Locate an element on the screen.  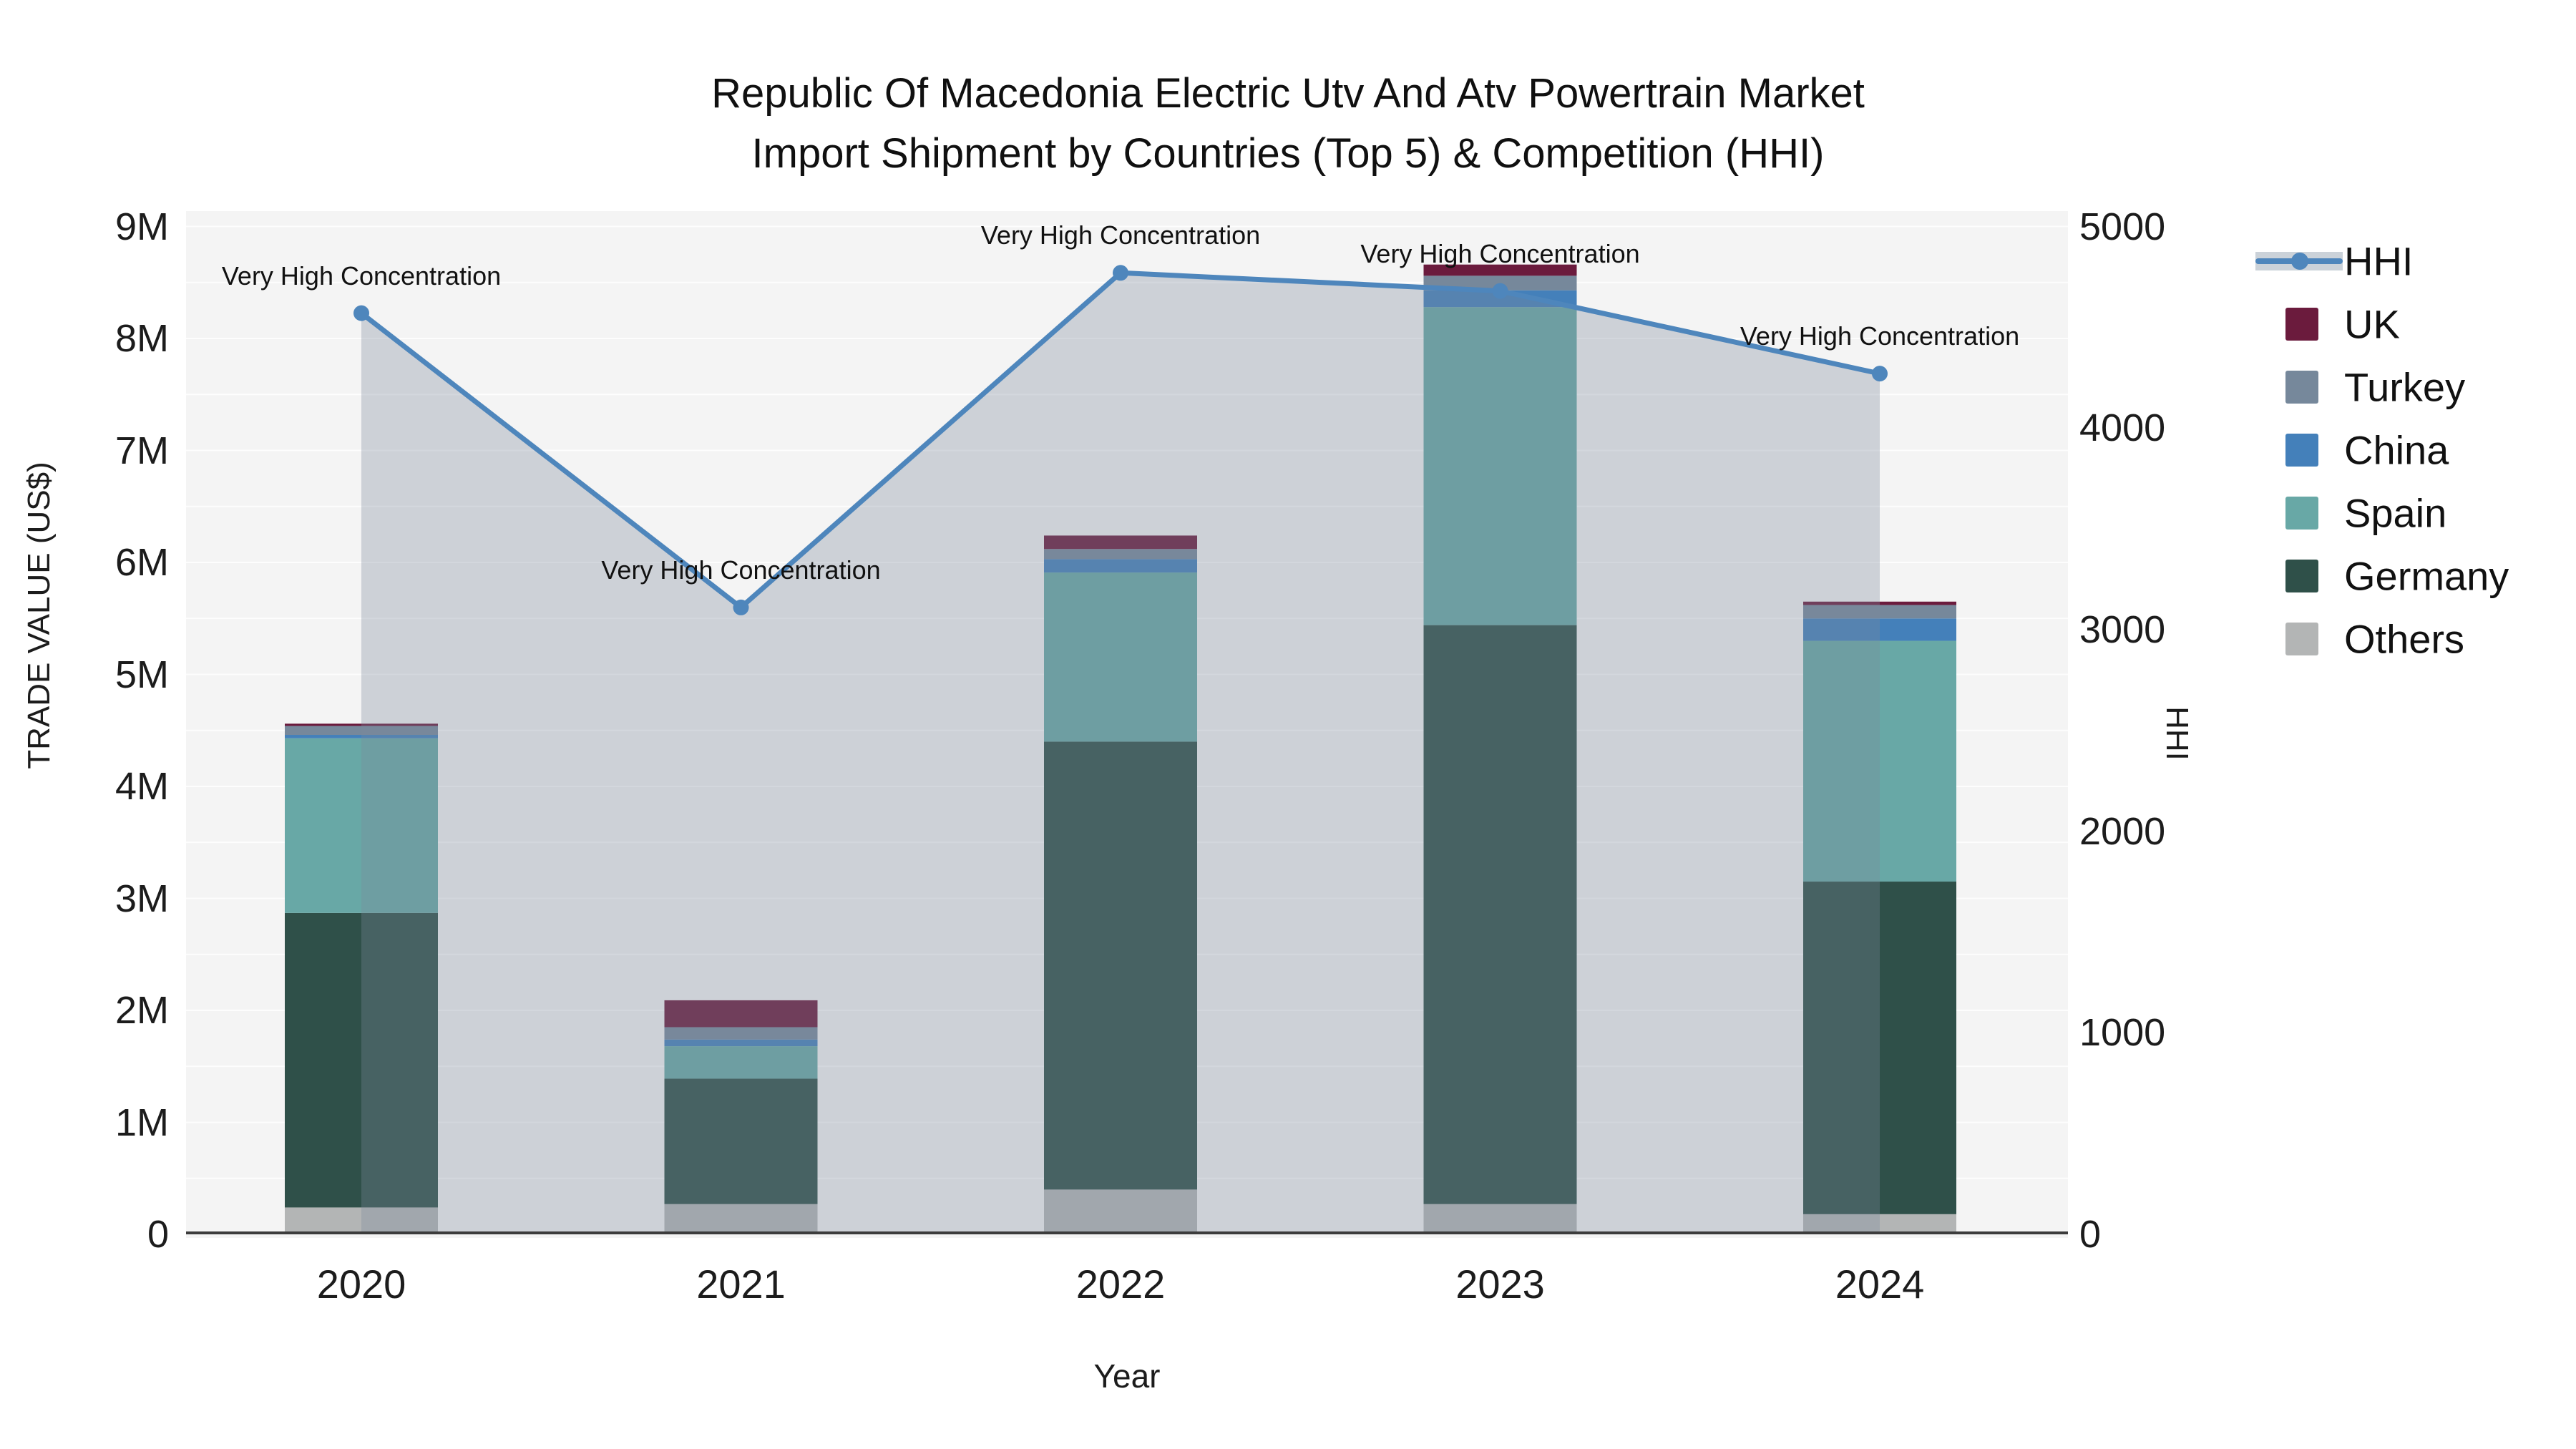
bar-segment-uk-2020 is located at coordinates (361, 724).